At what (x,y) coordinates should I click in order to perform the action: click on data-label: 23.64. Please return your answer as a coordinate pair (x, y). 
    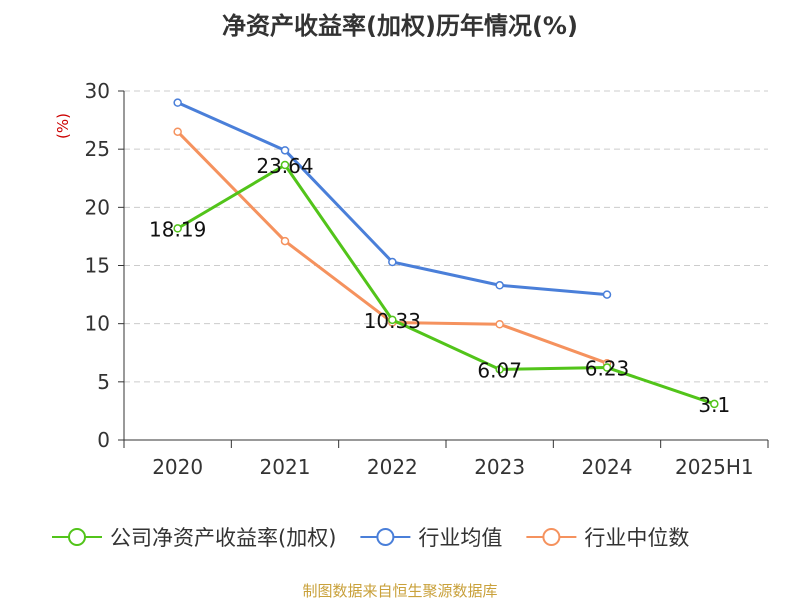
    Looking at the image, I should click on (284, 166).